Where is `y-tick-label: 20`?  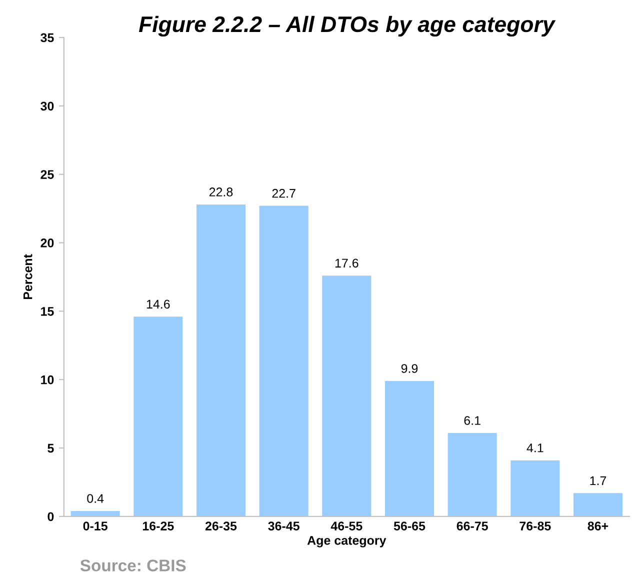 y-tick-label: 20 is located at coordinates (47, 243).